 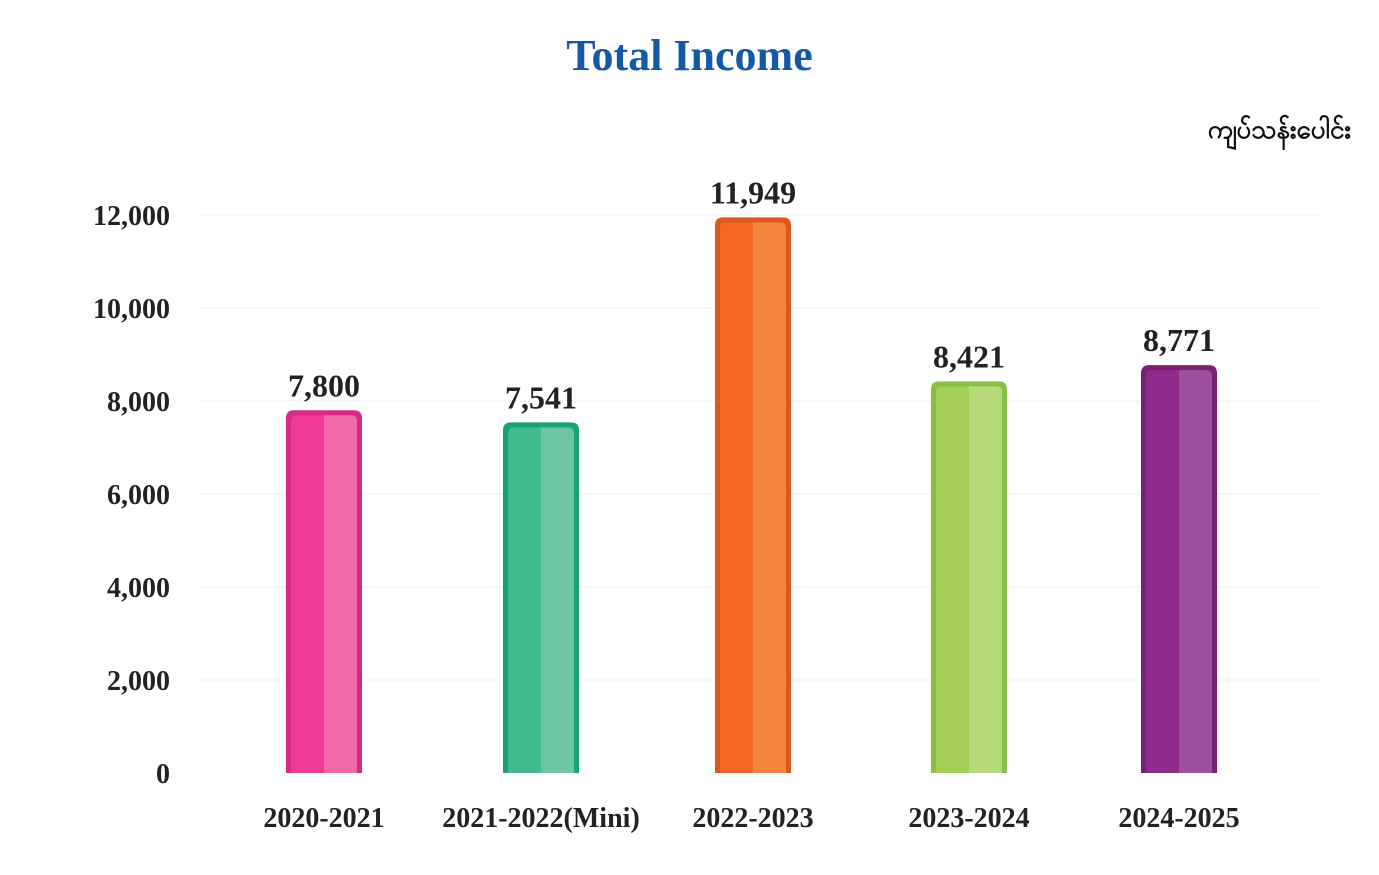 What do you see at coordinates (968, 818) in the screenshot?
I see `x-tick-label: 2023-2024` at bounding box center [968, 818].